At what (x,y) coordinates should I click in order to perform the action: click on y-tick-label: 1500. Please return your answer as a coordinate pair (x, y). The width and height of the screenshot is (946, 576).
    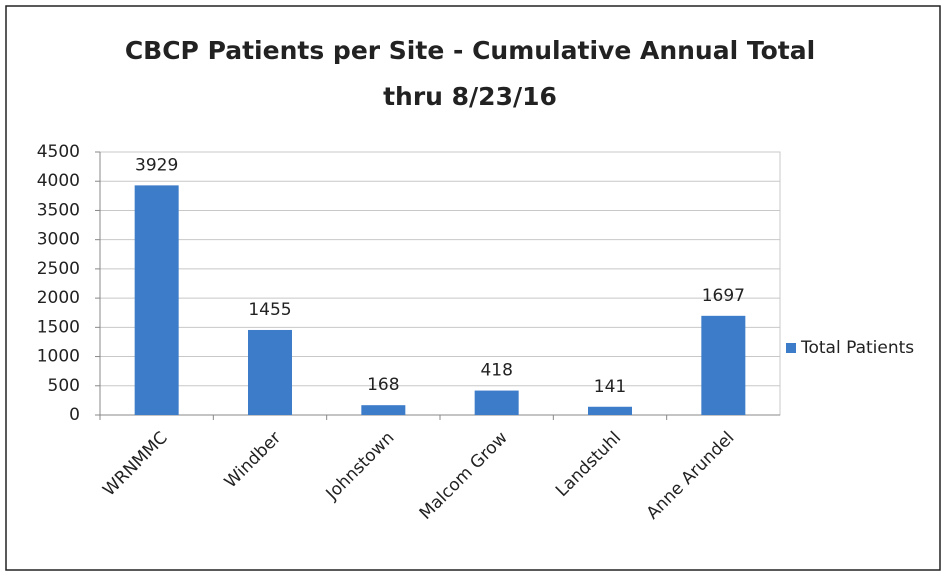
    Looking at the image, I should click on (58, 327).